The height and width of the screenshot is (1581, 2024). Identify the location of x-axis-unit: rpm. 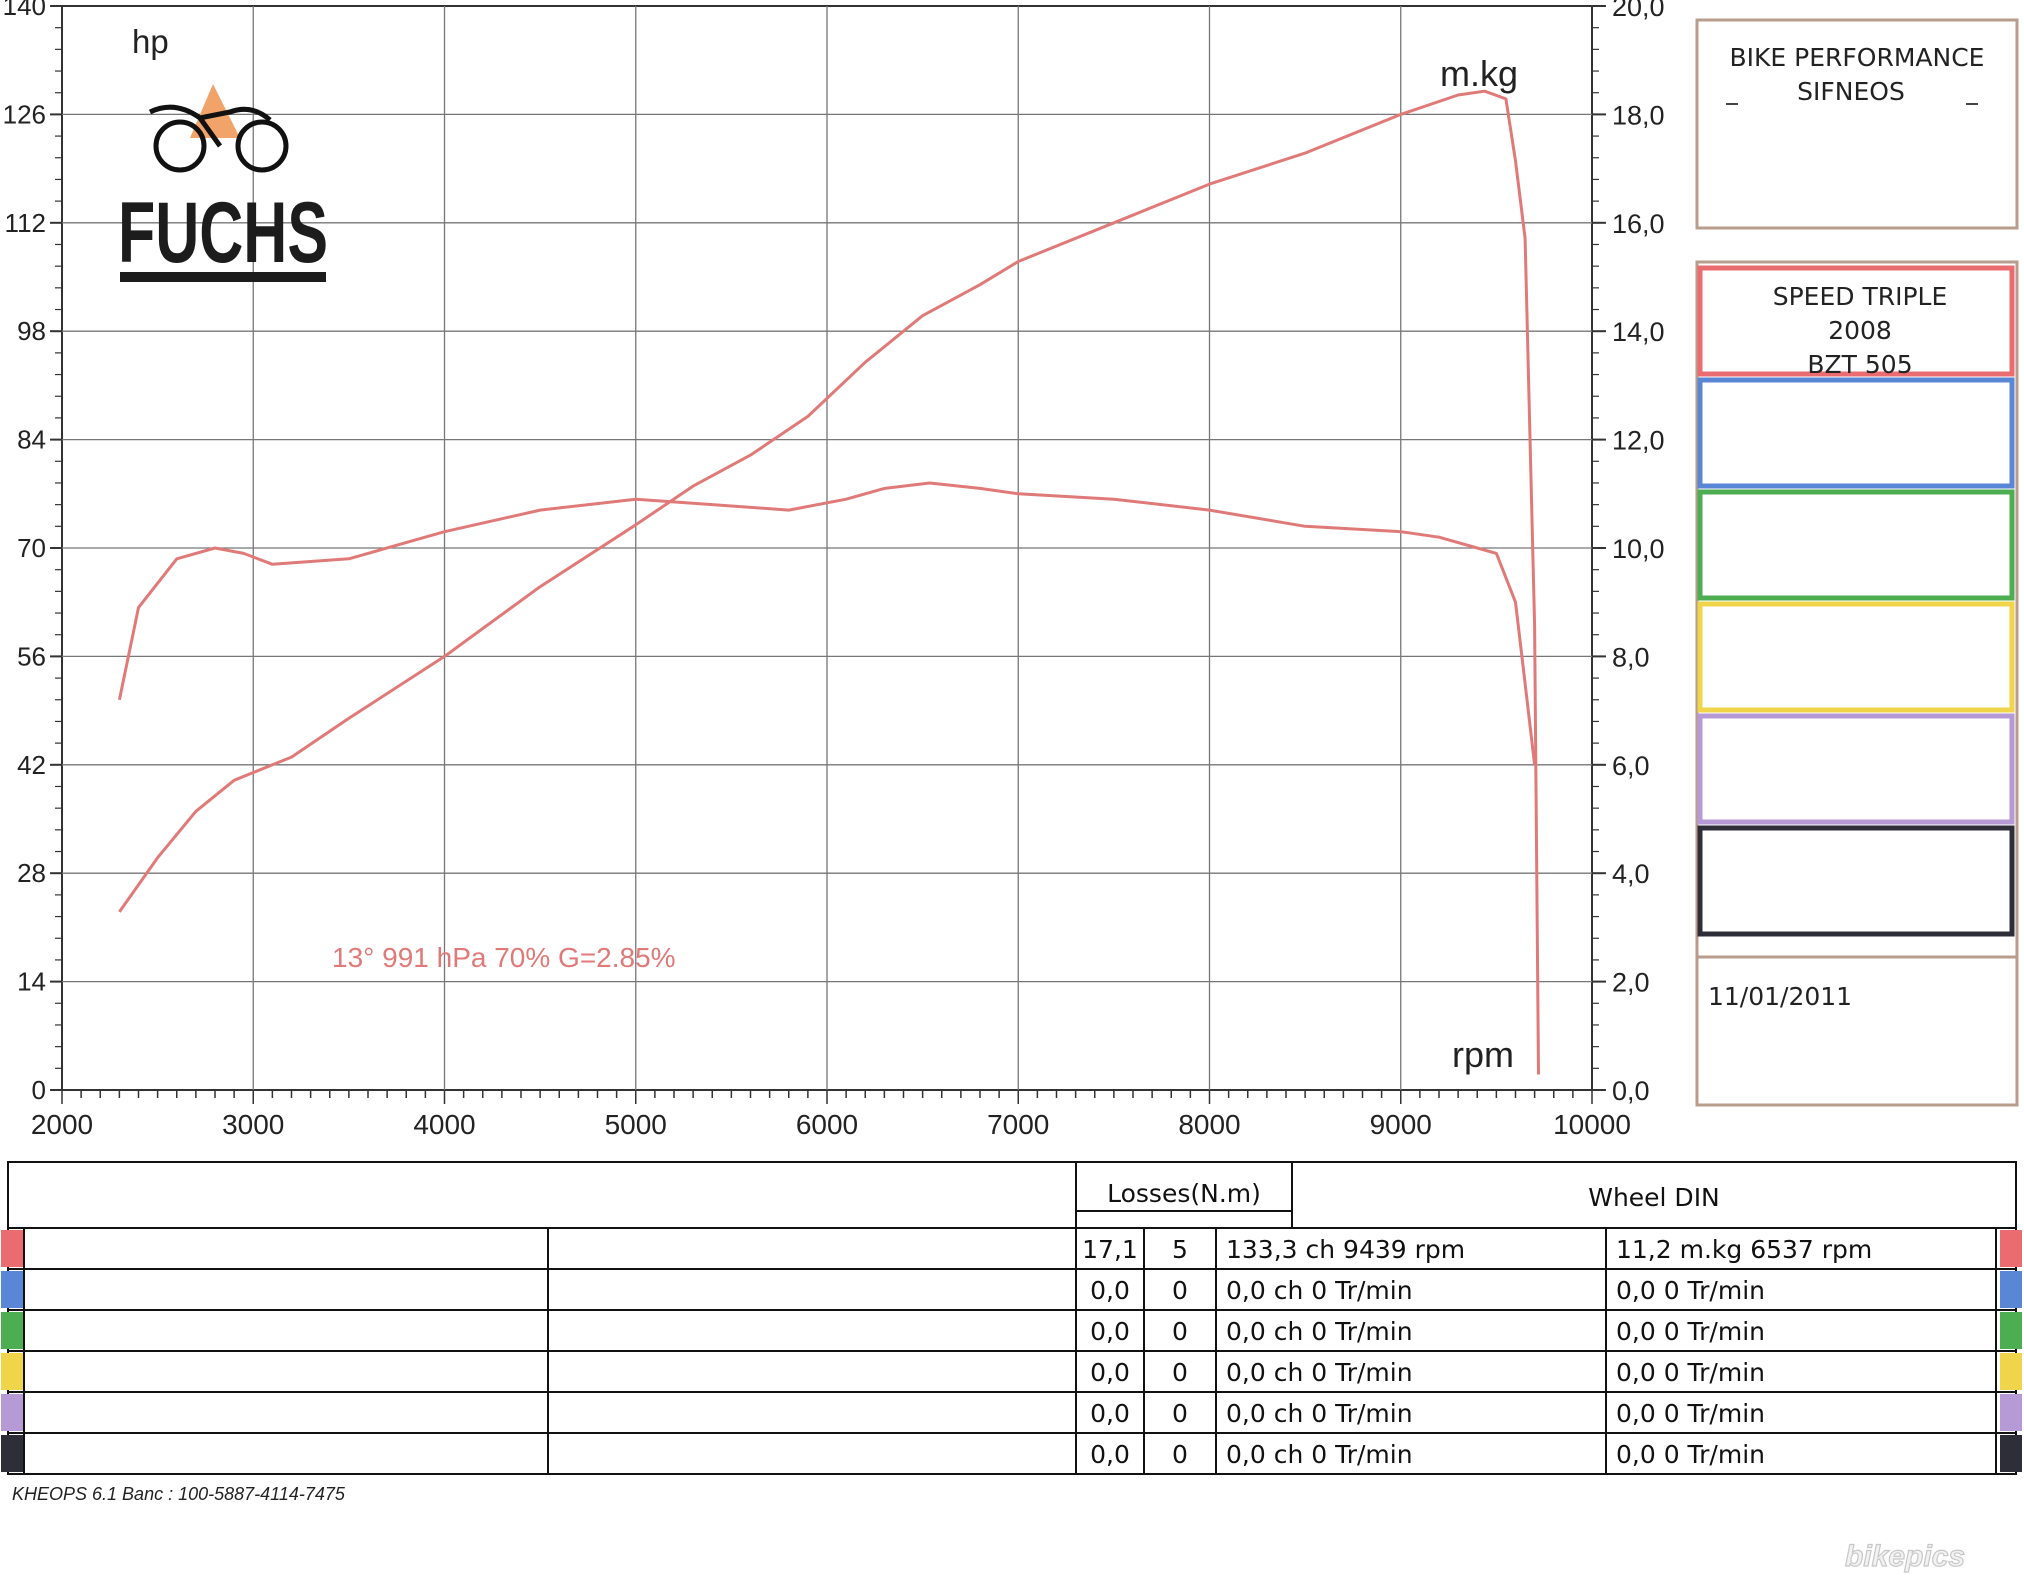
(1483, 1054).